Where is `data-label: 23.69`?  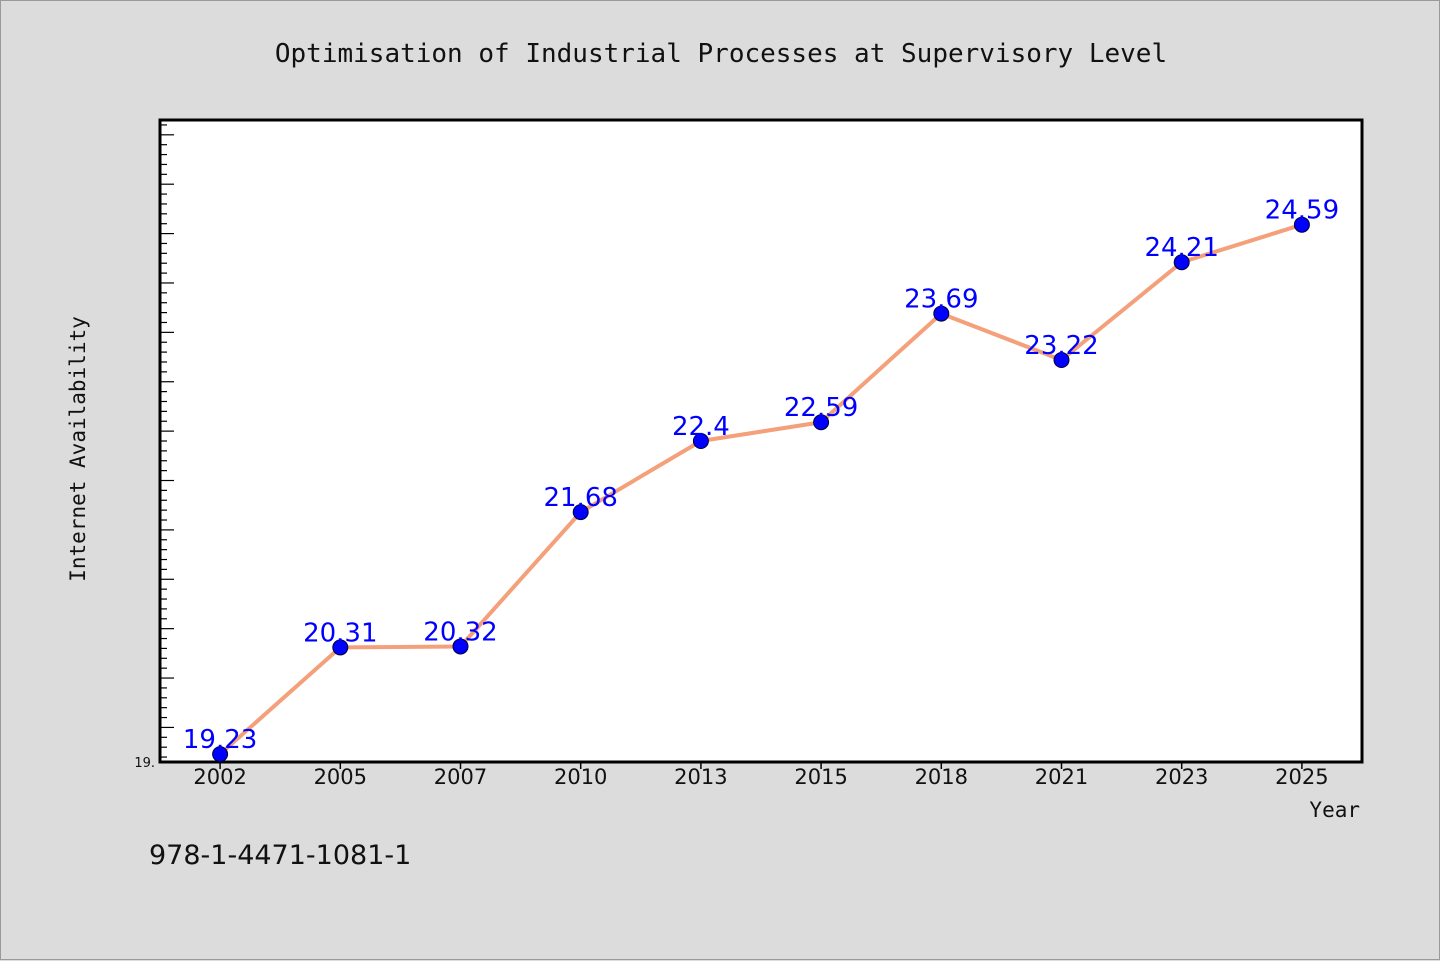
data-label: 23.69 is located at coordinates (941, 300).